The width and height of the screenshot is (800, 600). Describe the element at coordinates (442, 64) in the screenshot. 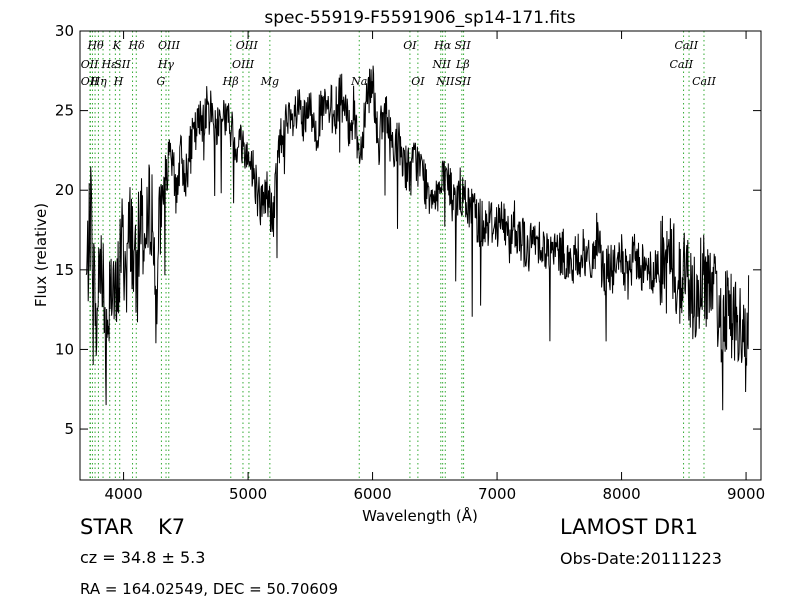

I see `spectral-line-label-14: NII` at that location.